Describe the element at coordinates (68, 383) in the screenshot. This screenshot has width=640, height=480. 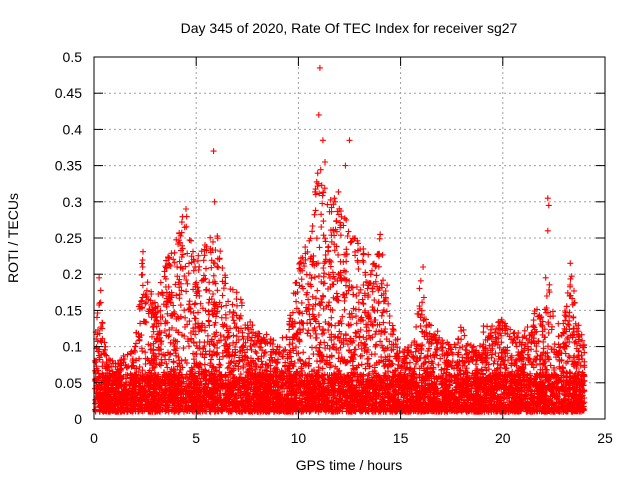
I see `y-tick-label: 0.05` at that location.